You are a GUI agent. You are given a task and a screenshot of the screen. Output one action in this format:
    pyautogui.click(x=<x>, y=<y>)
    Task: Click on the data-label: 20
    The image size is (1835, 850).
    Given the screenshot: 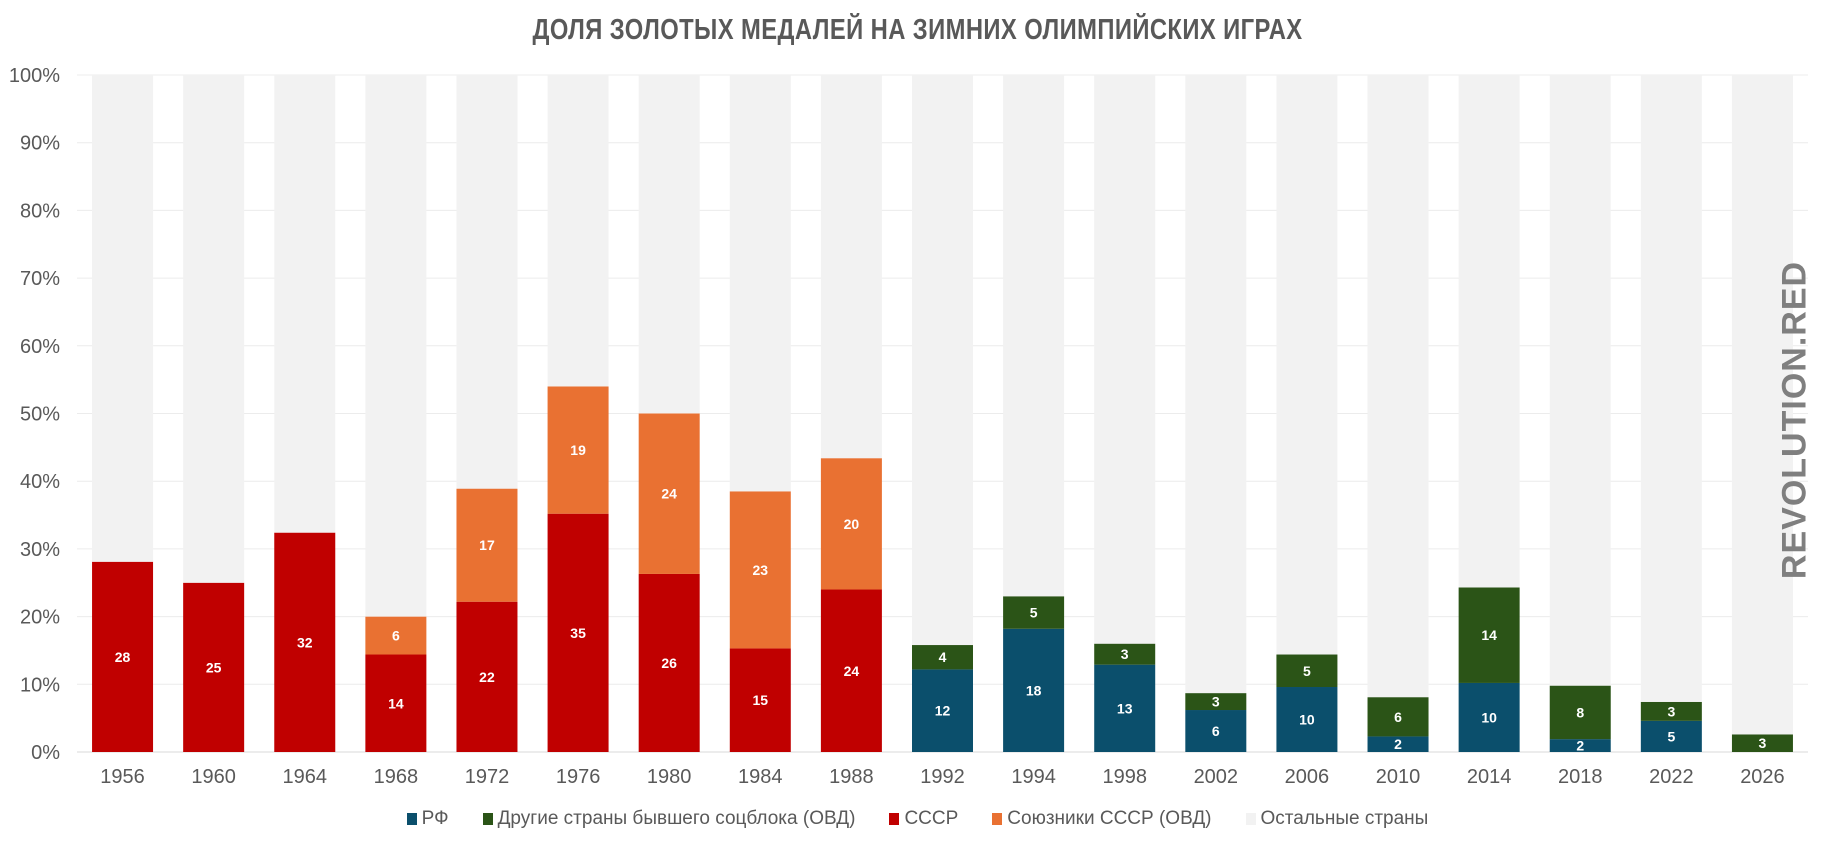 What is the action you would take?
    pyautogui.click(x=852, y=524)
    